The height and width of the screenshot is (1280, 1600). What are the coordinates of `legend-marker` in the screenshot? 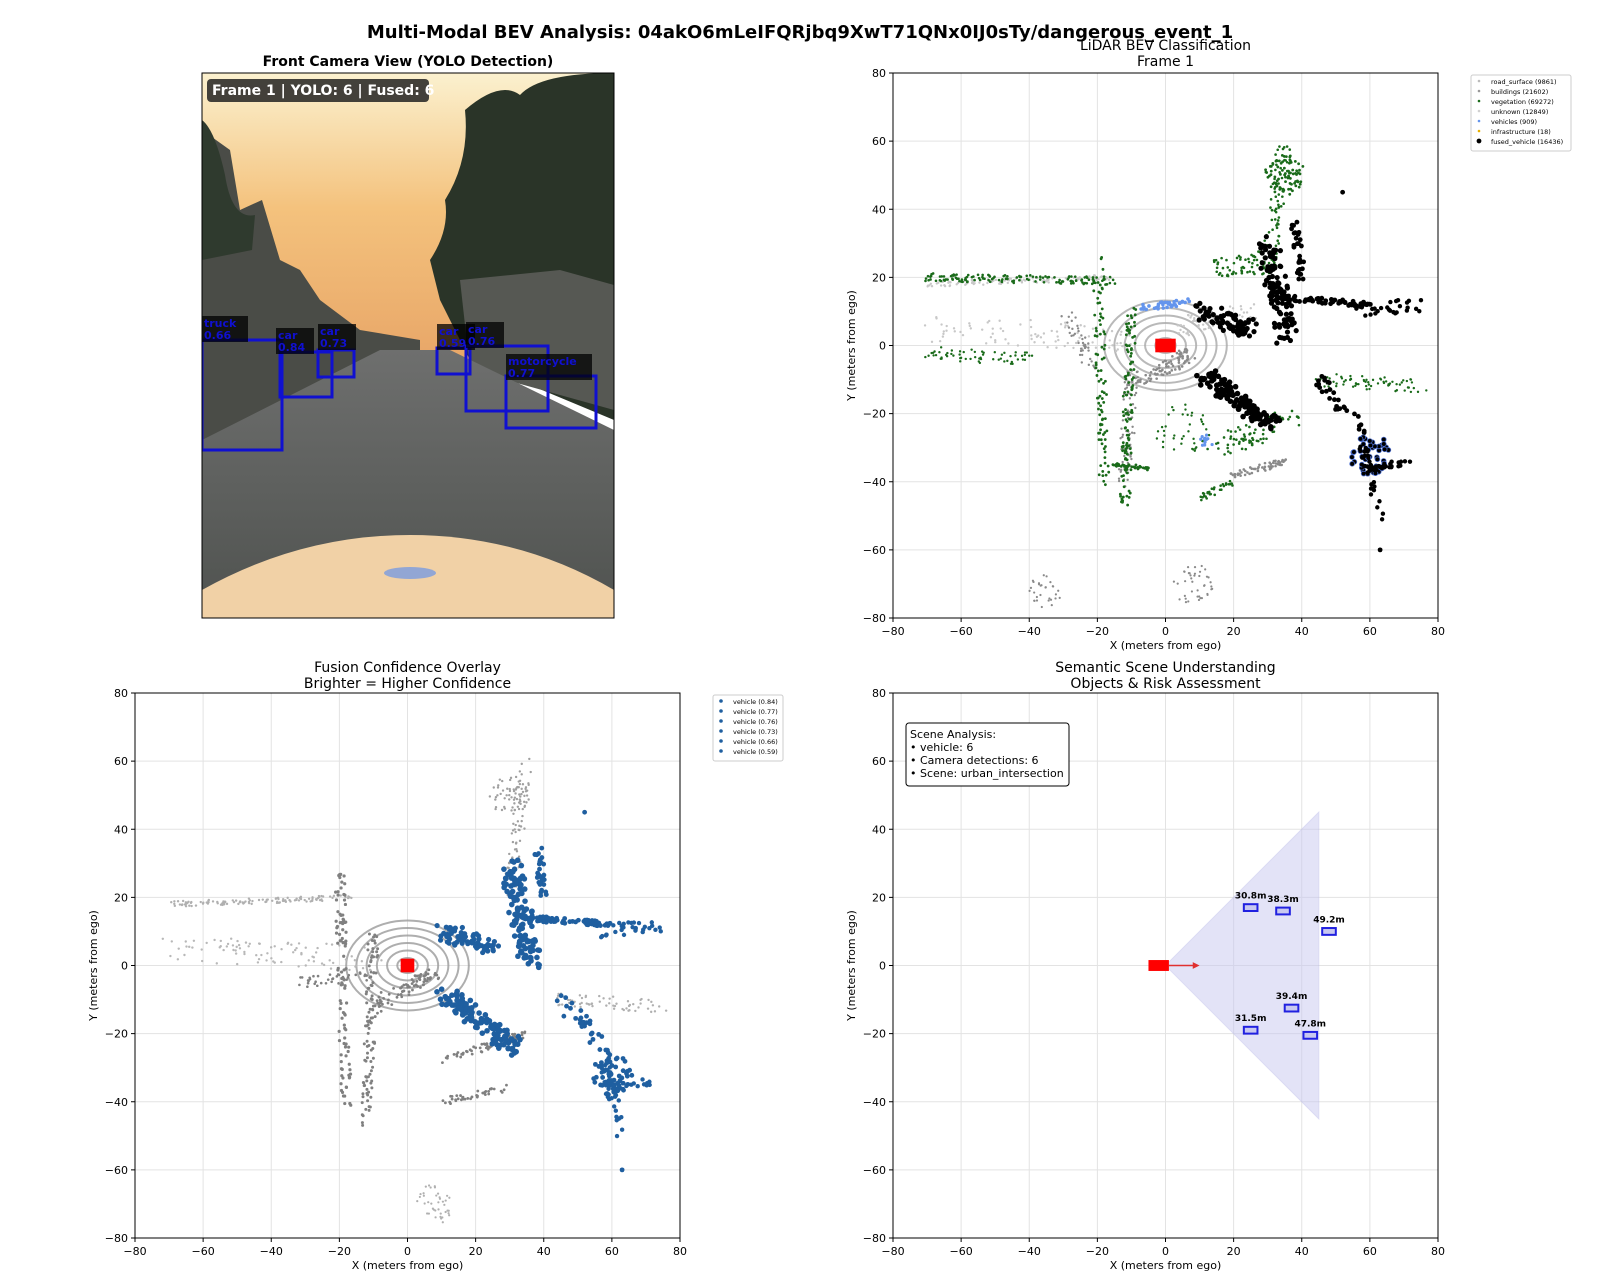 It's located at (1479, 141).